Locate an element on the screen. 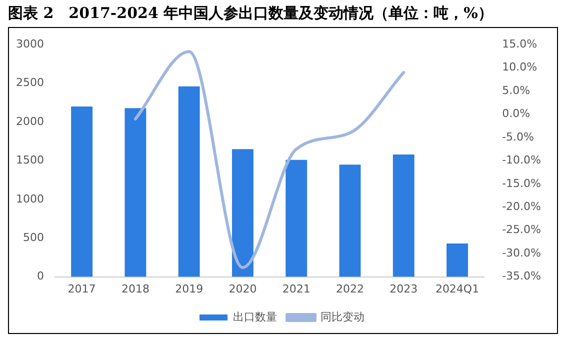 This screenshot has width=566, height=347. y-tick-label: 3000 is located at coordinates (30, 43).